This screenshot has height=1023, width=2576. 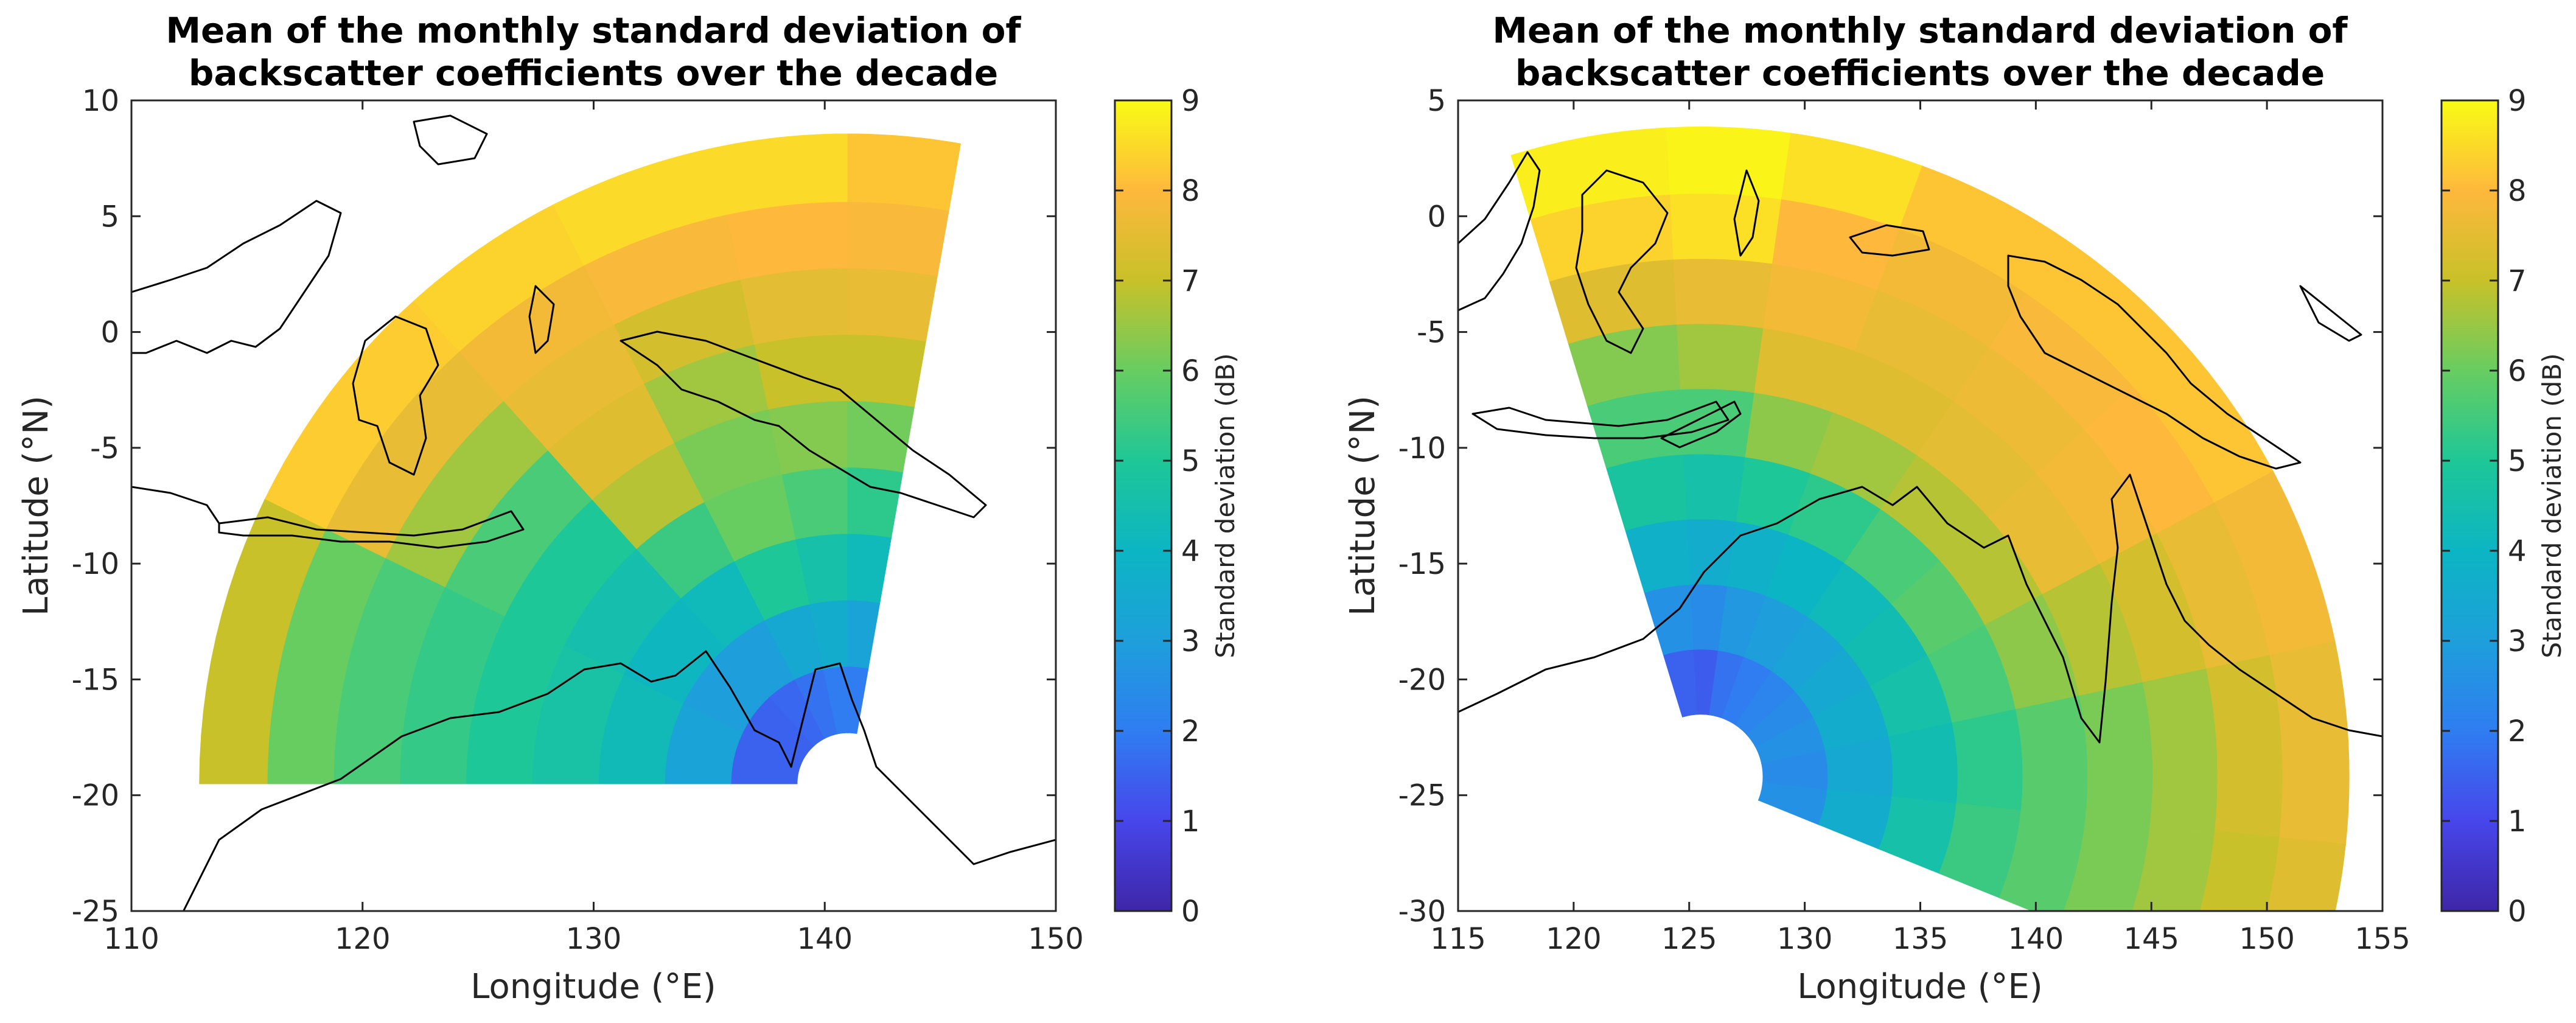 What do you see at coordinates (2517, 912) in the screenshot?
I see `colorbar-tick-label: 0` at bounding box center [2517, 912].